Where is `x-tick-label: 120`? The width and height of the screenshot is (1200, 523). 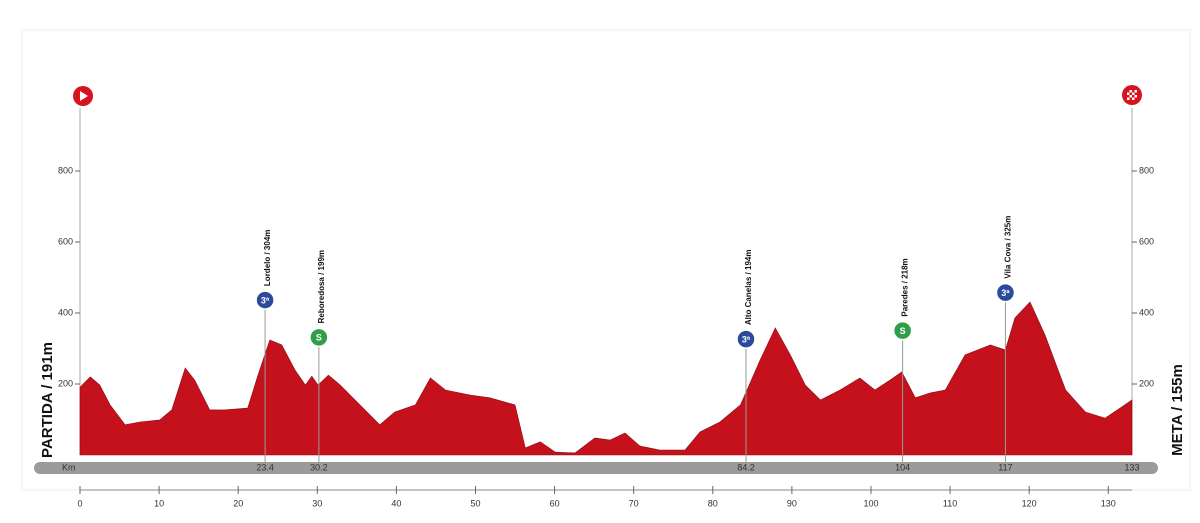
x-tick-label: 120 is located at coordinates (1029, 503).